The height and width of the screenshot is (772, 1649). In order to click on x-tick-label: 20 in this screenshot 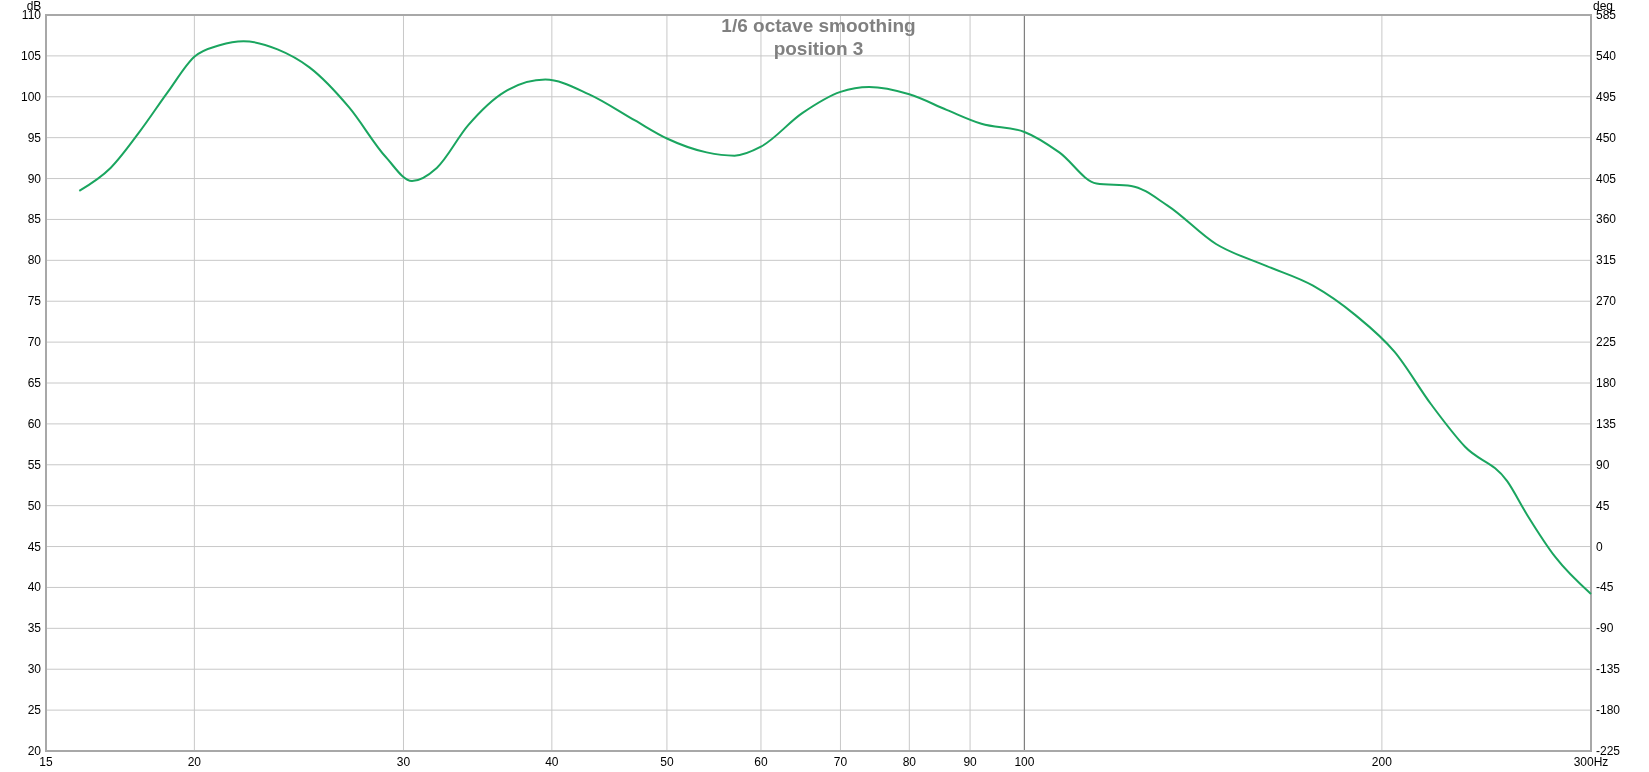, I will do `click(194, 762)`.